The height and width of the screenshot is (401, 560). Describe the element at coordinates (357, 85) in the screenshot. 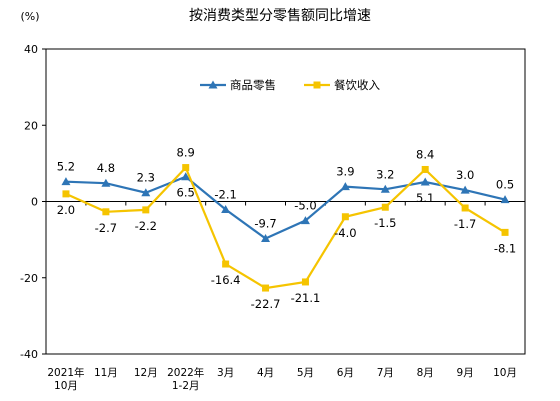

I see `legend-label: 餐饮收入` at that location.